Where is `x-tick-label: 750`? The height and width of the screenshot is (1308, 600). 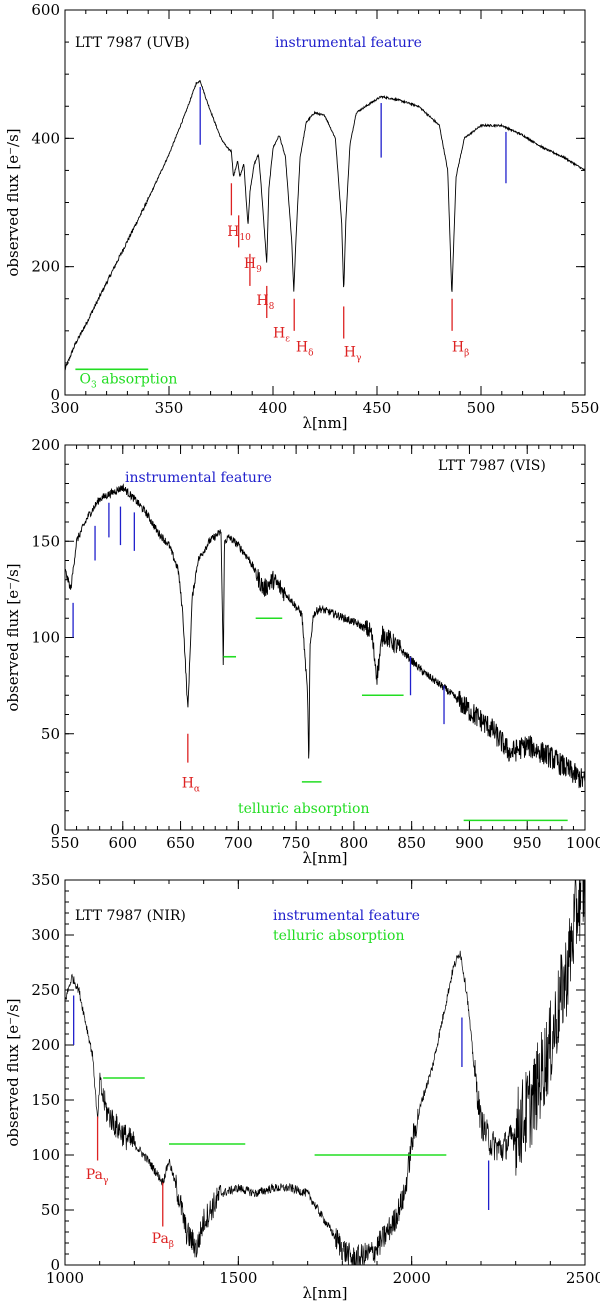
x-tick-label: 750 is located at coordinates (296, 843).